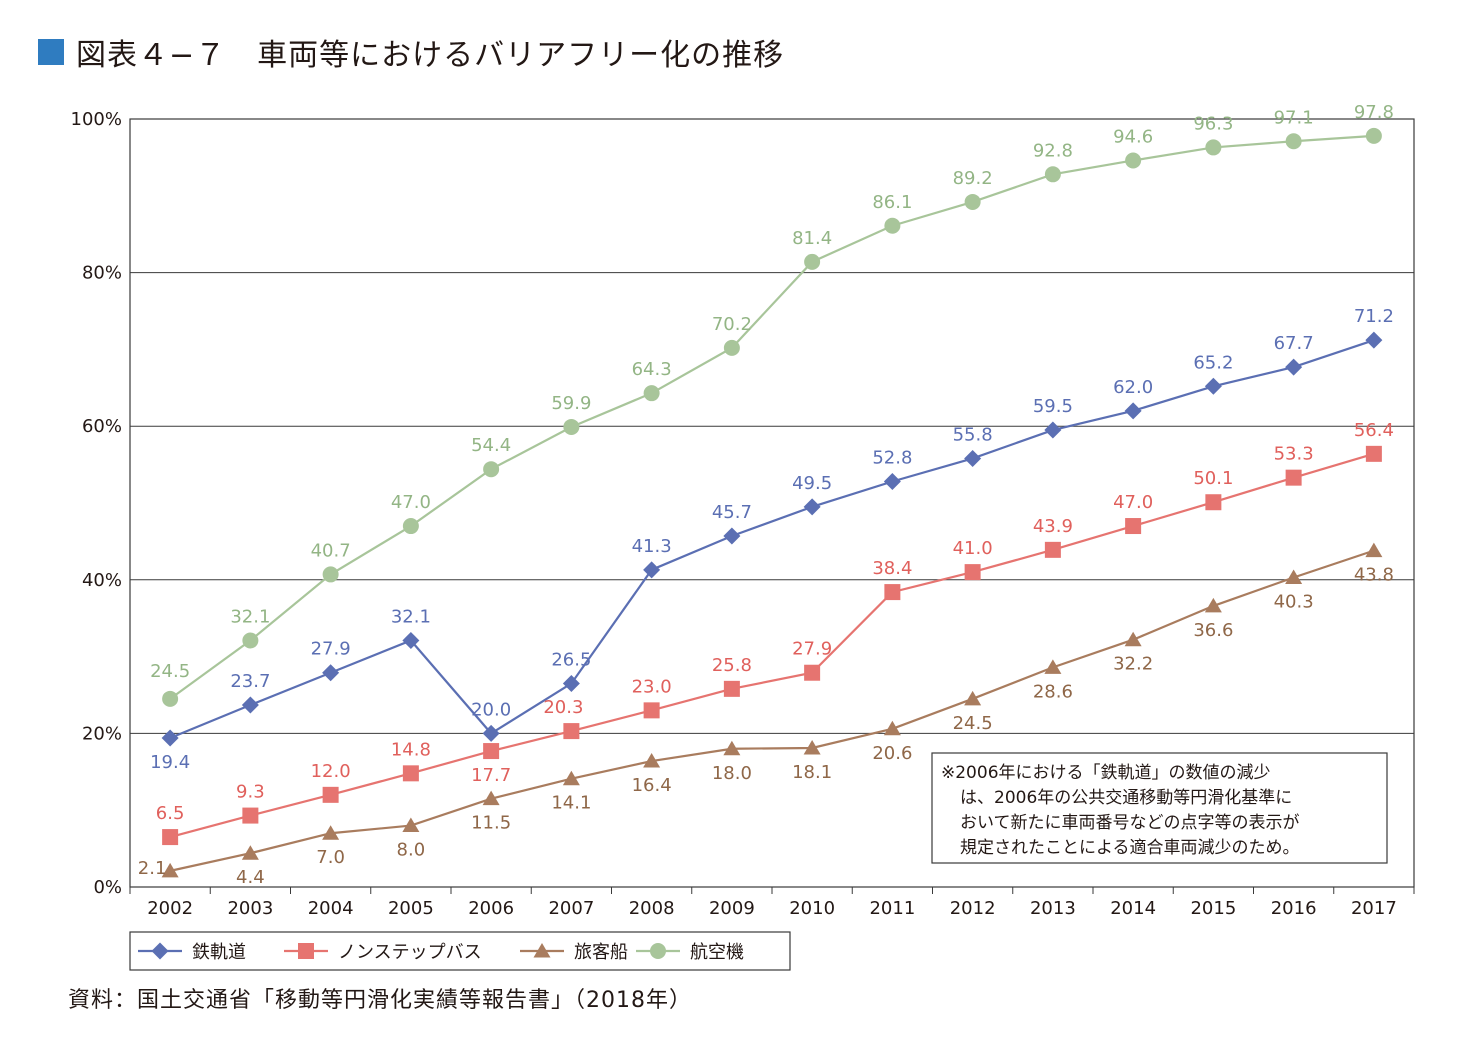 The height and width of the screenshot is (1060, 1474). I want to click on data-label: 23.7, so click(250, 681).